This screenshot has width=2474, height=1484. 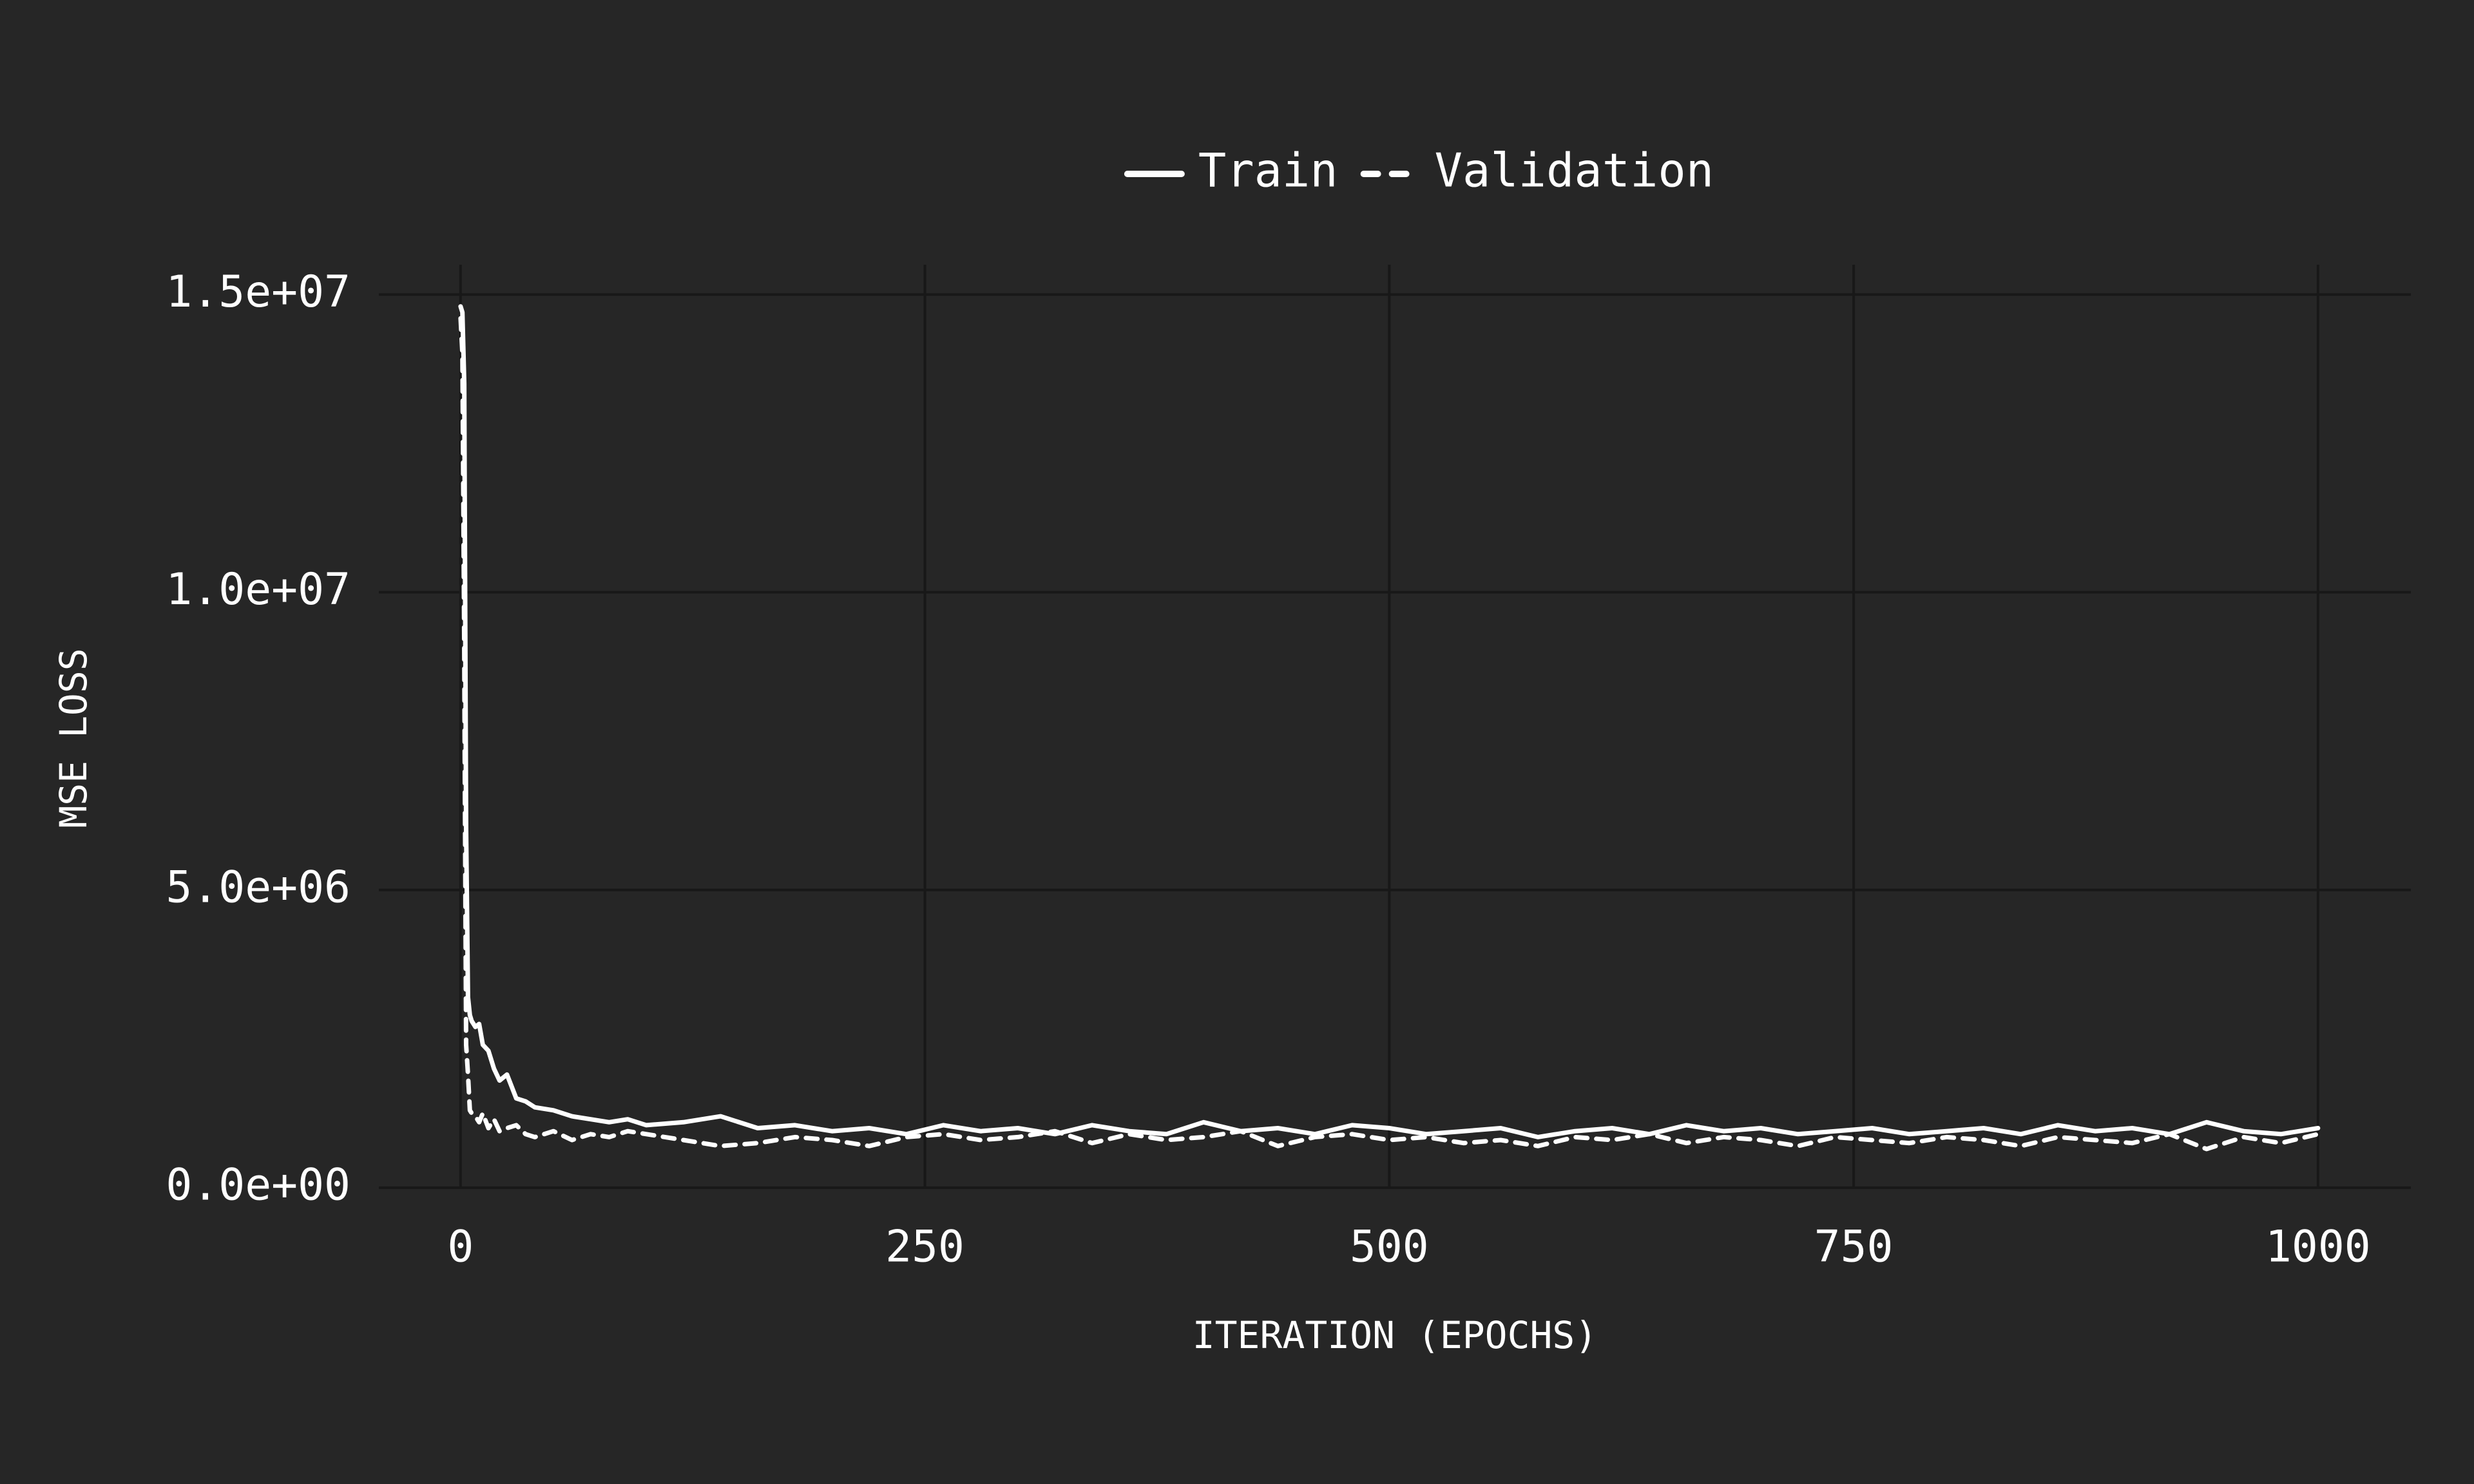 What do you see at coordinates (2318, 1247) in the screenshot?
I see `x-tick-label: 1000` at bounding box center [2318, 1247].